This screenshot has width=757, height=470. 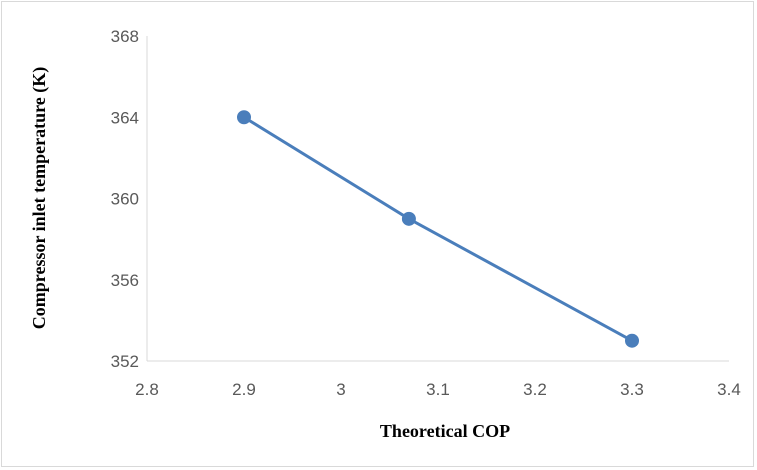 What do you see at coordinates (125, 361) in the screenshot?
I see `y-tick-label: 352` at bounding box center [125, 361].